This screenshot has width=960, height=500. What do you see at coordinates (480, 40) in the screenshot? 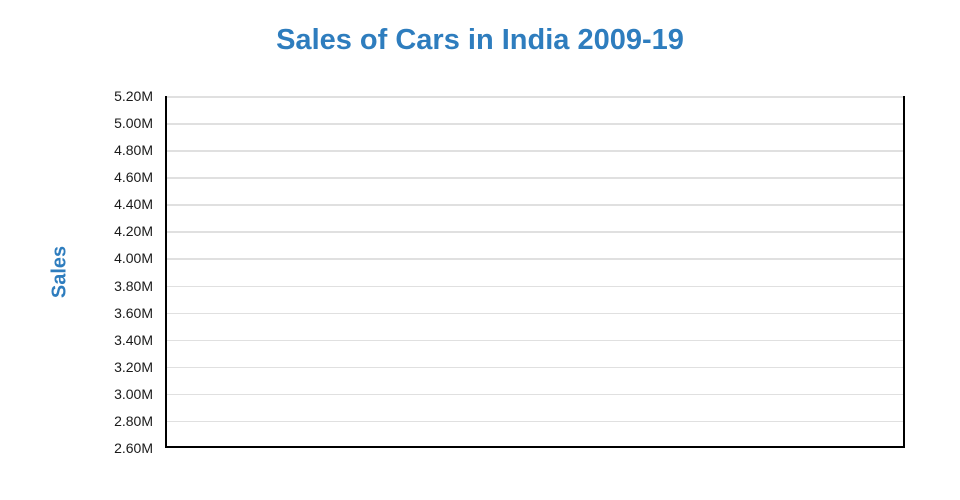
I see `chart-title: Sales of Cars in India 2009-19` at bounding box center [480, 40].